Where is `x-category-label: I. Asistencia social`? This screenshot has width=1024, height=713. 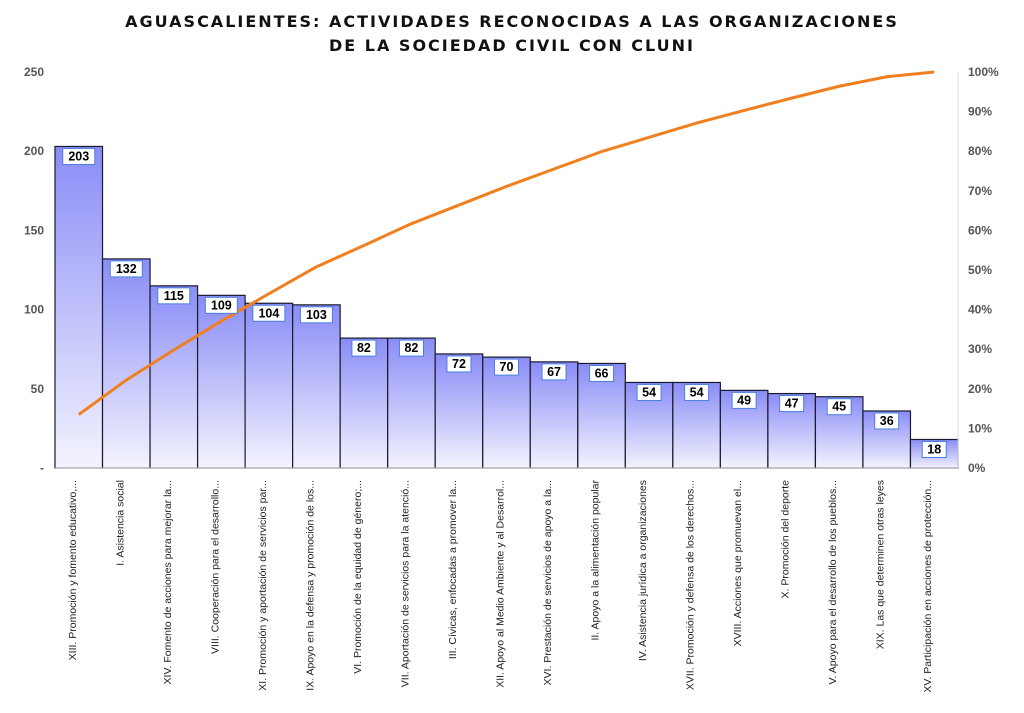 x-category-label: I. Asistencia social is located at coordinates (120, 523).